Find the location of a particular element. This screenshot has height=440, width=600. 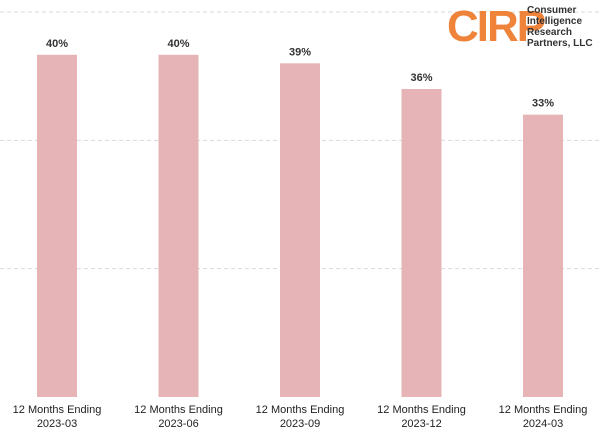

value-label: 36% is located at coordinates (421, 78).